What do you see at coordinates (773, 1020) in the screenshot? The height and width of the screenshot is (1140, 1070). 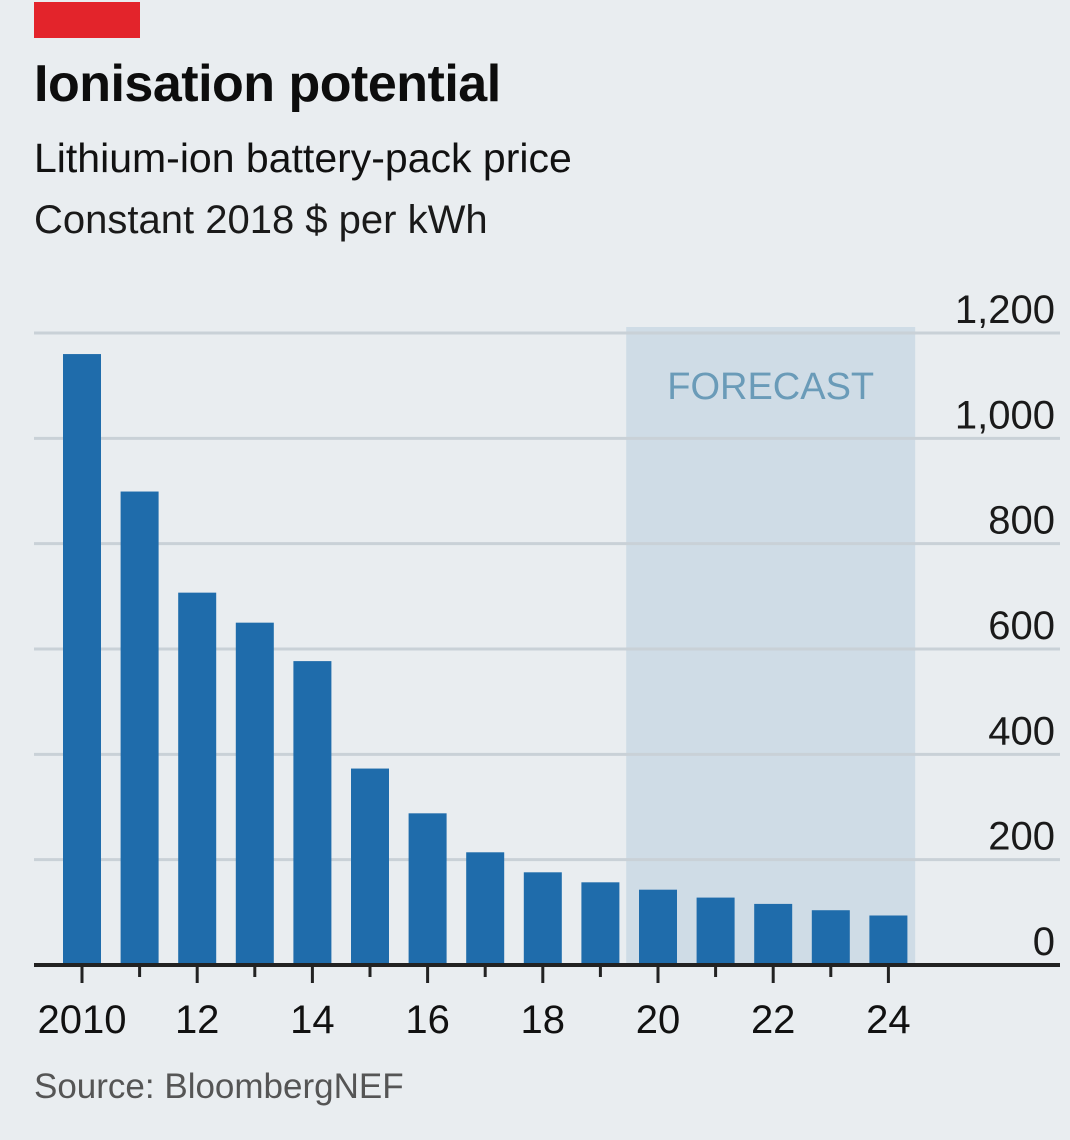 I see `x-tick-label: 22` at bounding box center [773, 1020].